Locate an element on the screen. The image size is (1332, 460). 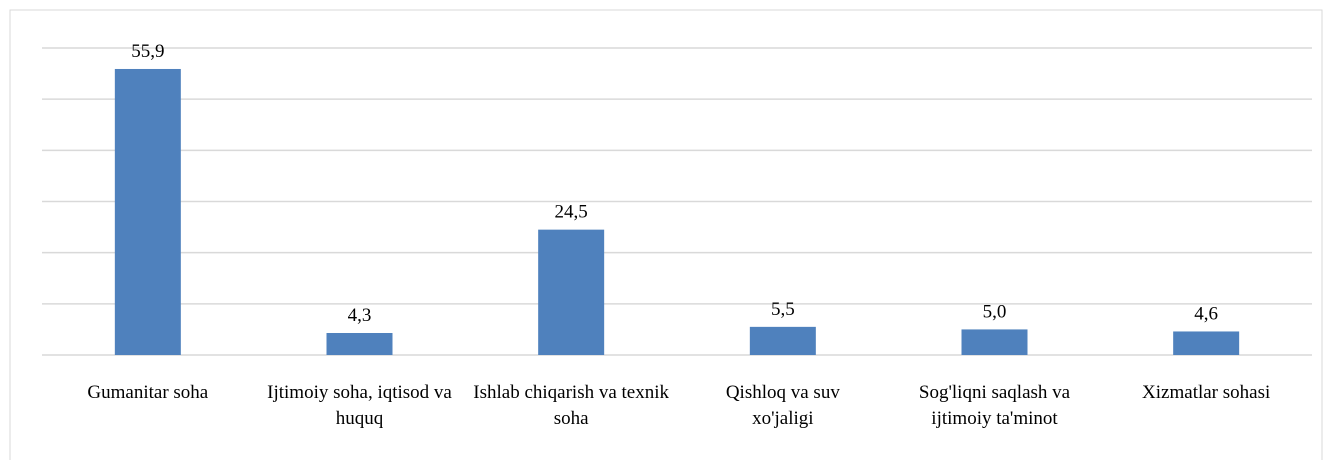
x-tick-label: Ishlab chiqarish va texnik soha is located at coordinates (571, 405).